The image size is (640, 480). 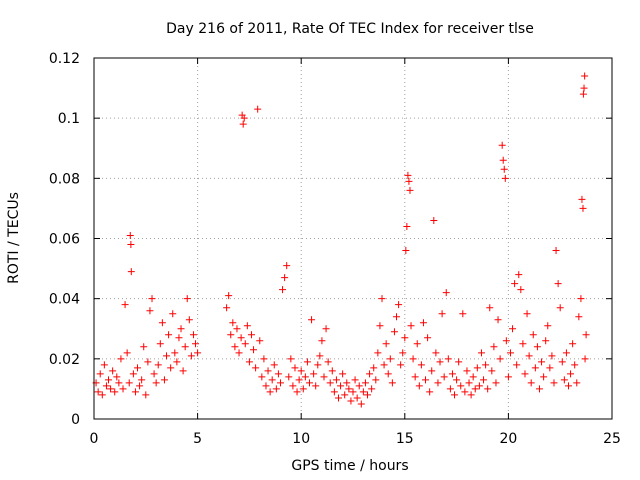 I want to click on x-tick-label: 15, so click(x=405, y=439).